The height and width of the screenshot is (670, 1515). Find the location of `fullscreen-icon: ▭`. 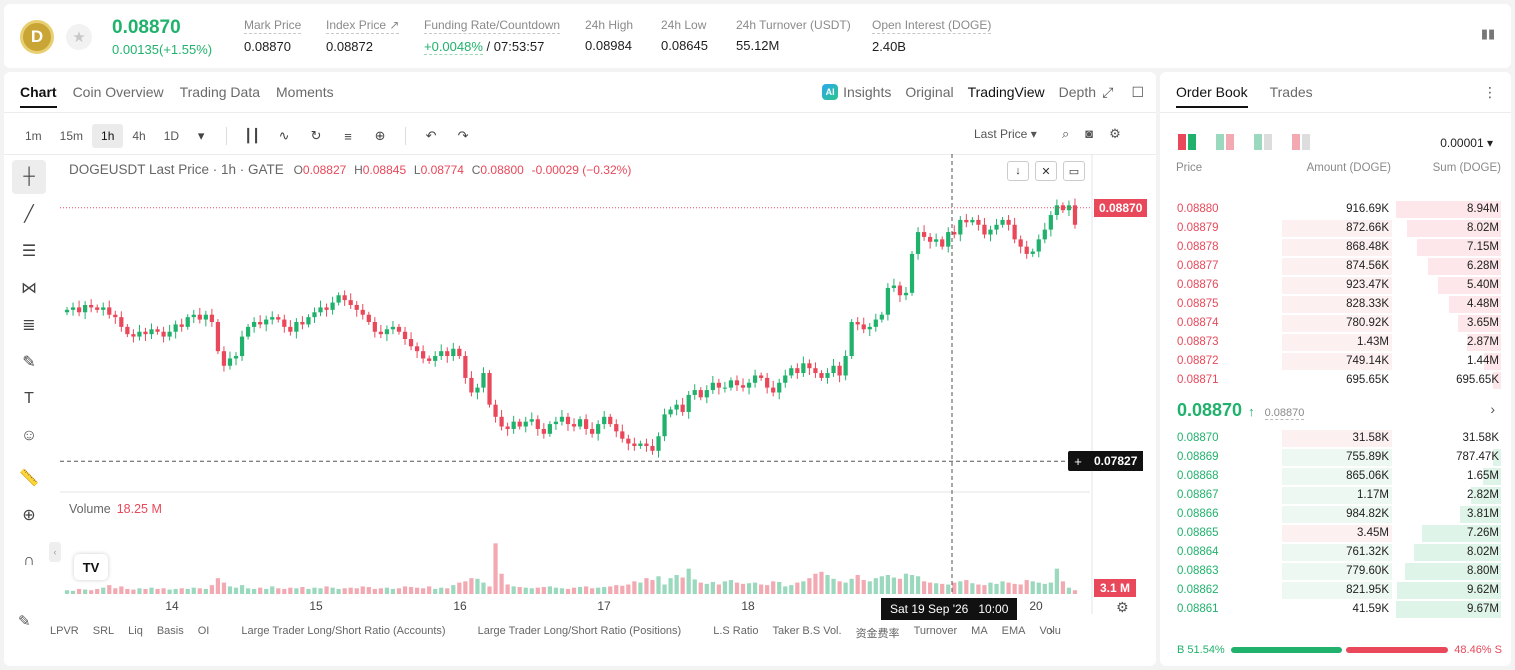

fullscreen-icon: ▭ is located at coordinates (1074, 171).